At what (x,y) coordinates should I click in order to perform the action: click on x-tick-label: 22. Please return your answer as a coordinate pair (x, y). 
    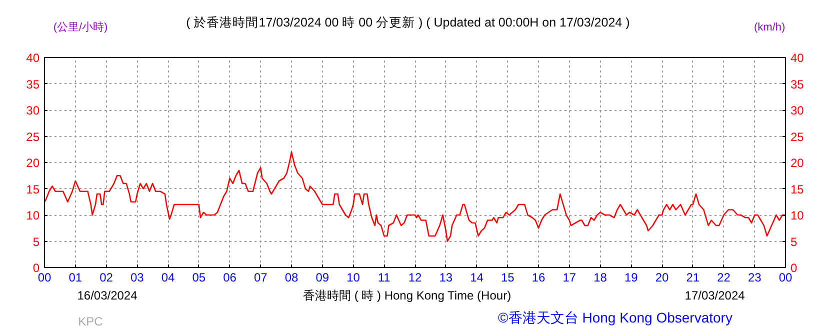
    Looking at the image, I should click on (724, 277).